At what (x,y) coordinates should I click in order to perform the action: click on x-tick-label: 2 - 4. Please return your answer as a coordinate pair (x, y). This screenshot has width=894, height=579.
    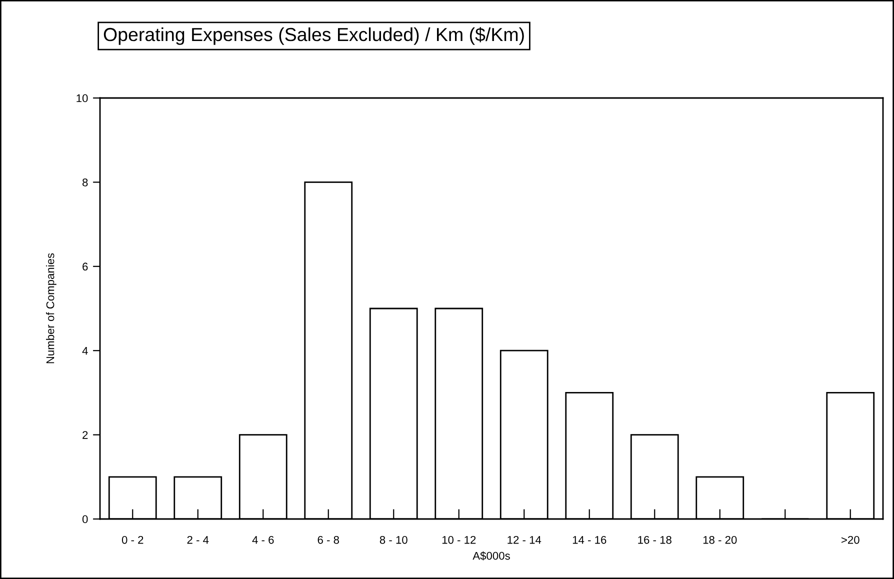
    Looking at the image, I should click on (198, 540).